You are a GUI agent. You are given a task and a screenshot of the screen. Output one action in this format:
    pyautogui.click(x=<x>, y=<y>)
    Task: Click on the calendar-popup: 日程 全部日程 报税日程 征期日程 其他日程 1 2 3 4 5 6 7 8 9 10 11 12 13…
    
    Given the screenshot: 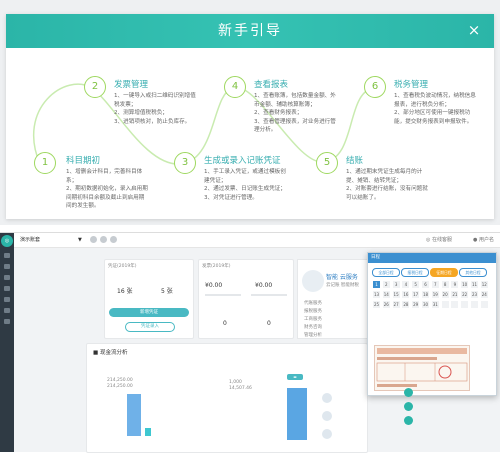 What is the action you would take?
    pyautogui.click(x=432, y=324)
    